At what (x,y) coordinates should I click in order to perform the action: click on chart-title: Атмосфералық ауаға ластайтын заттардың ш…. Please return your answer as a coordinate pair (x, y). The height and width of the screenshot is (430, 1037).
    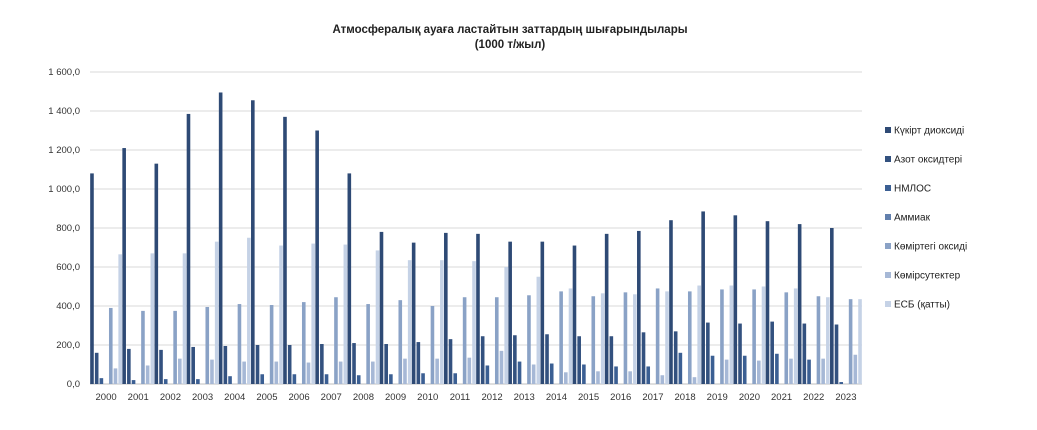
    Looking at the image, I should click on (510, 30).